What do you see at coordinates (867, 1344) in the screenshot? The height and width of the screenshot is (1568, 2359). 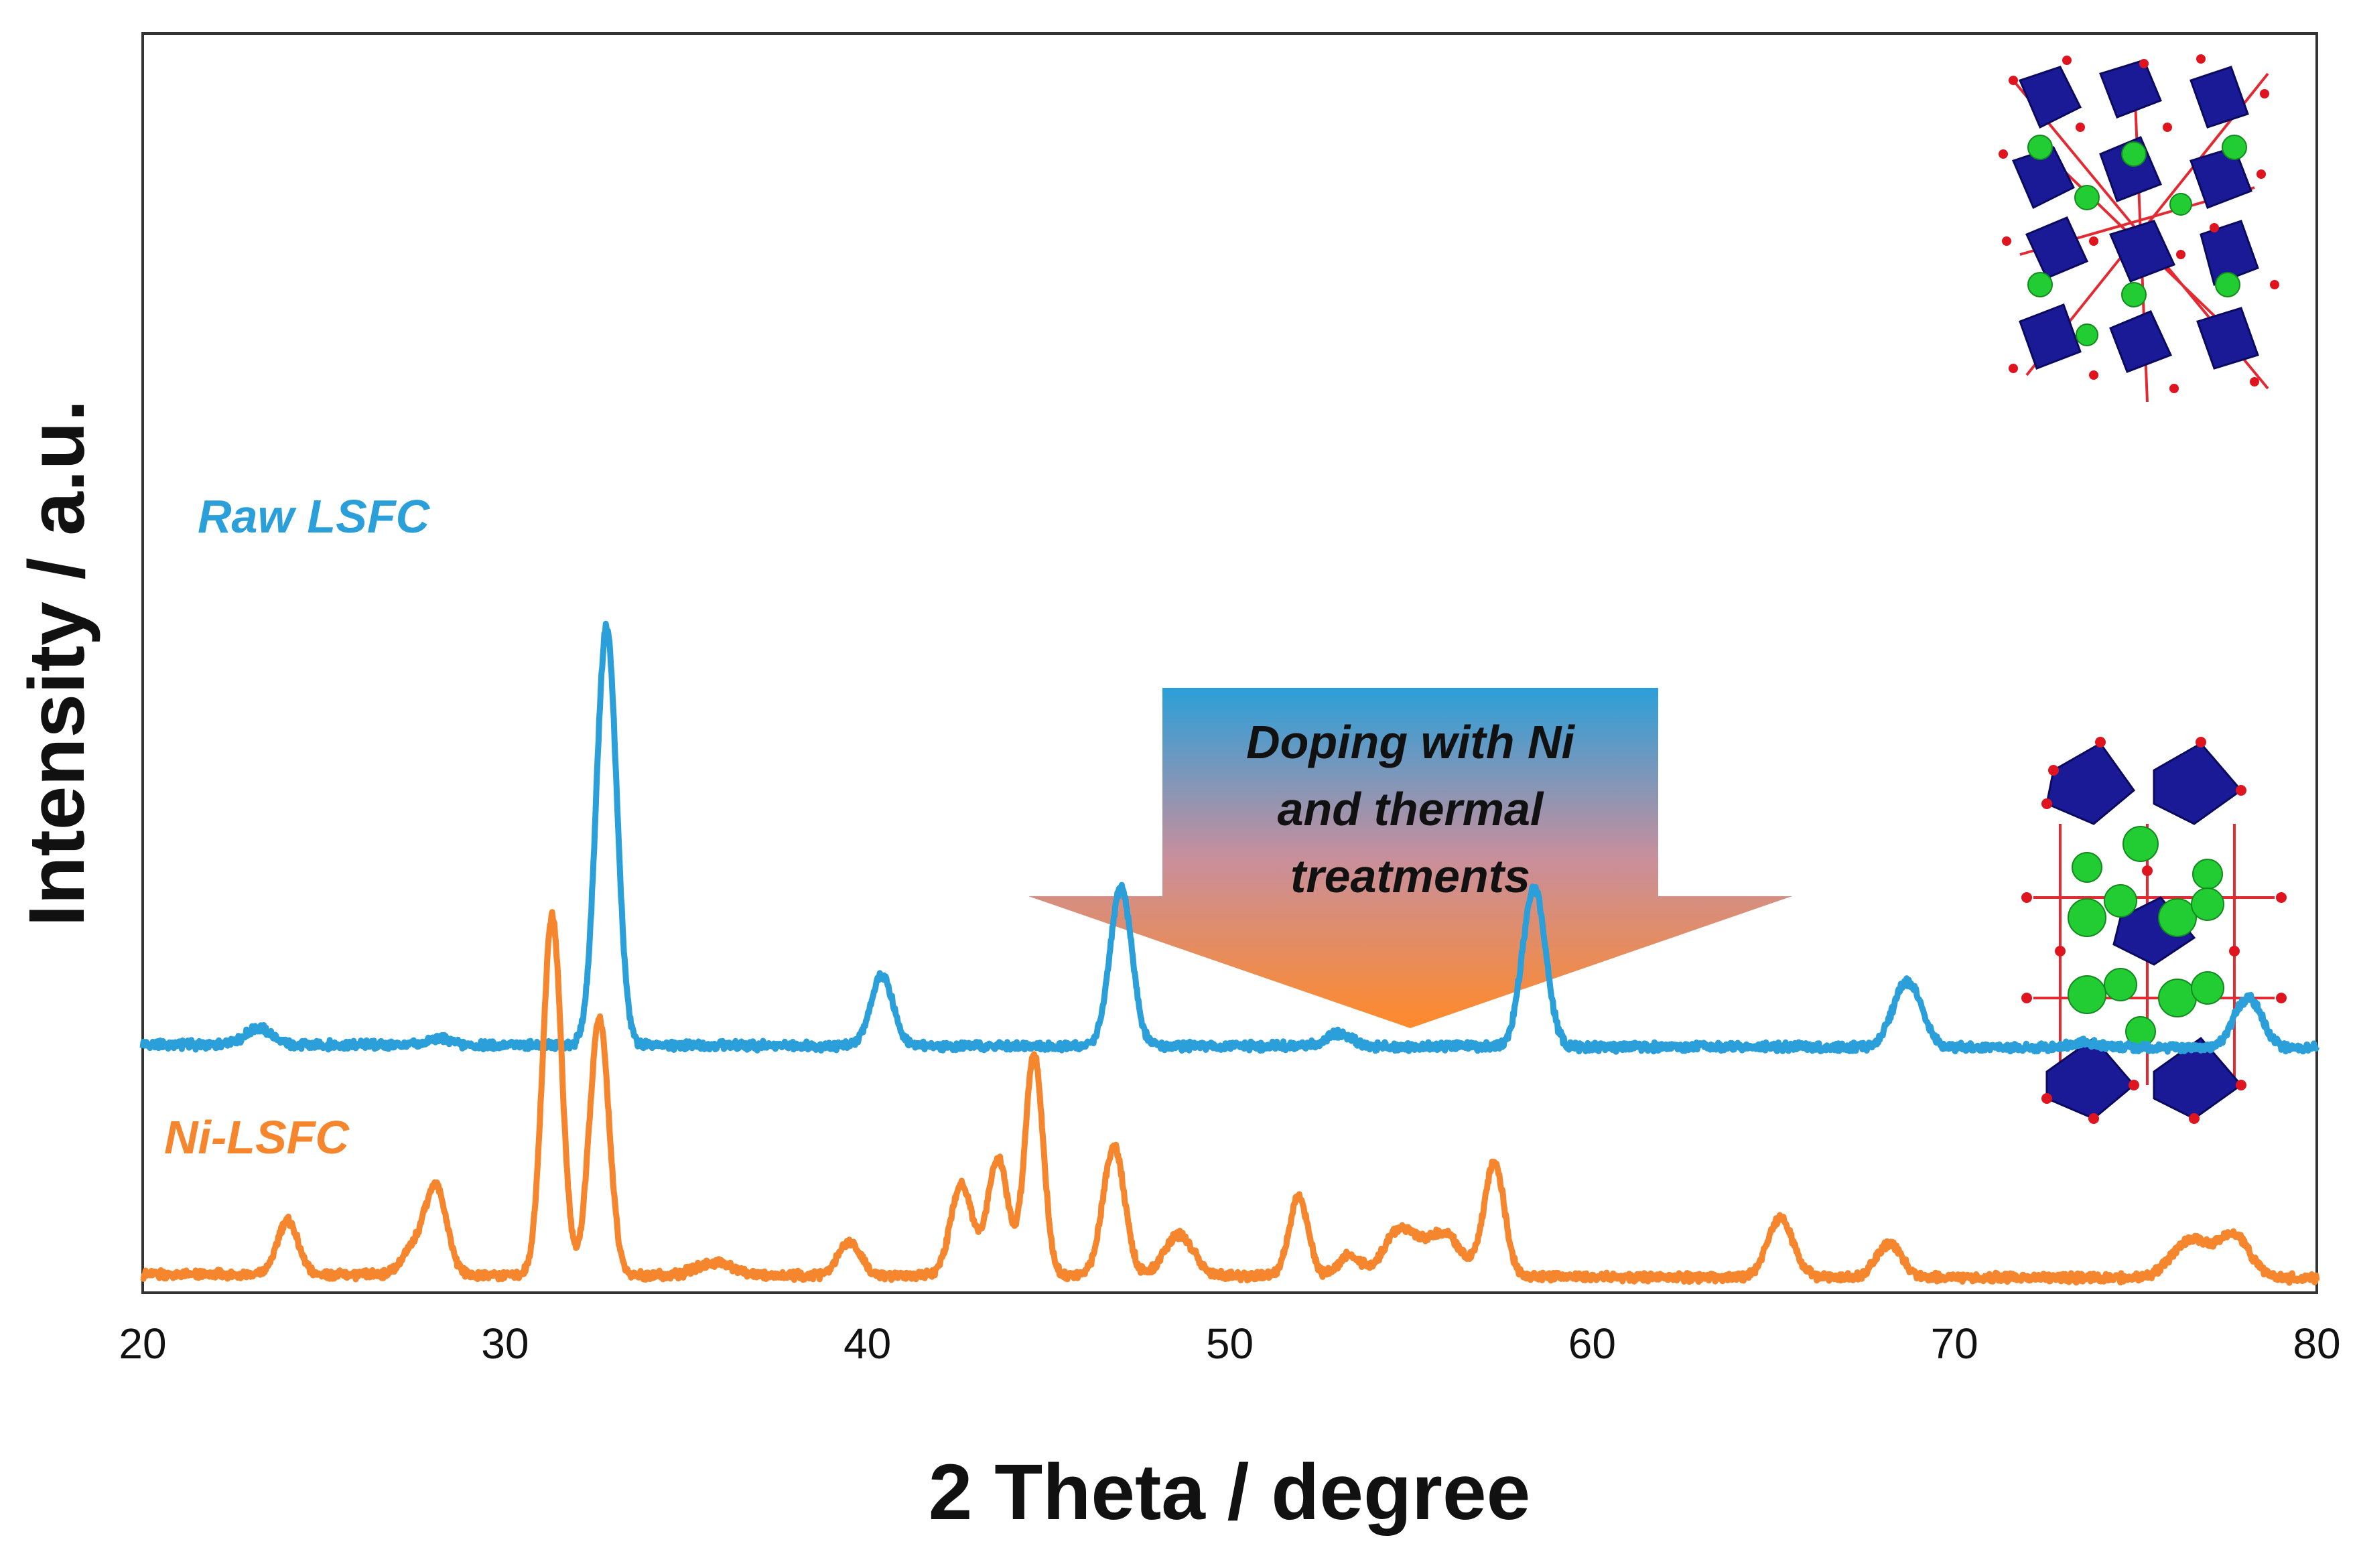 I see `x-tick-label: 40` at bounding box center [867, 1344].